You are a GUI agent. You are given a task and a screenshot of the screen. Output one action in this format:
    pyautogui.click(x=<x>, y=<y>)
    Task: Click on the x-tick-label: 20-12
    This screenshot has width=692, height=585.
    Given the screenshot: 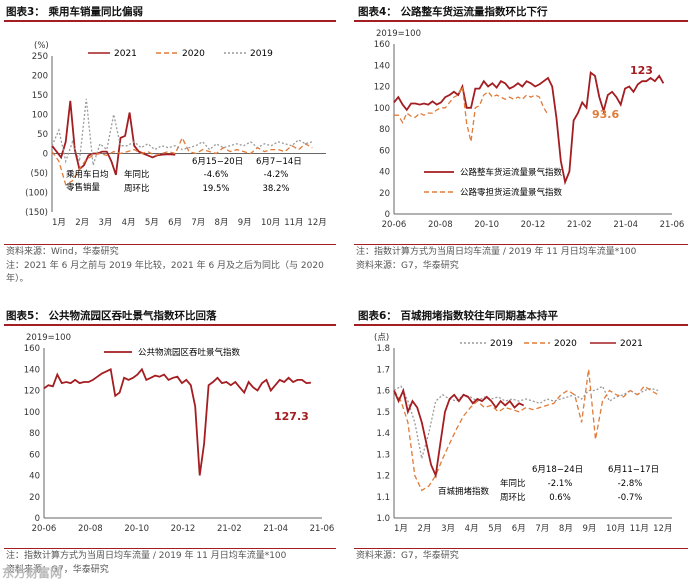 What is the action you would take?
    pyautogui.click(x=533, y=225)
    